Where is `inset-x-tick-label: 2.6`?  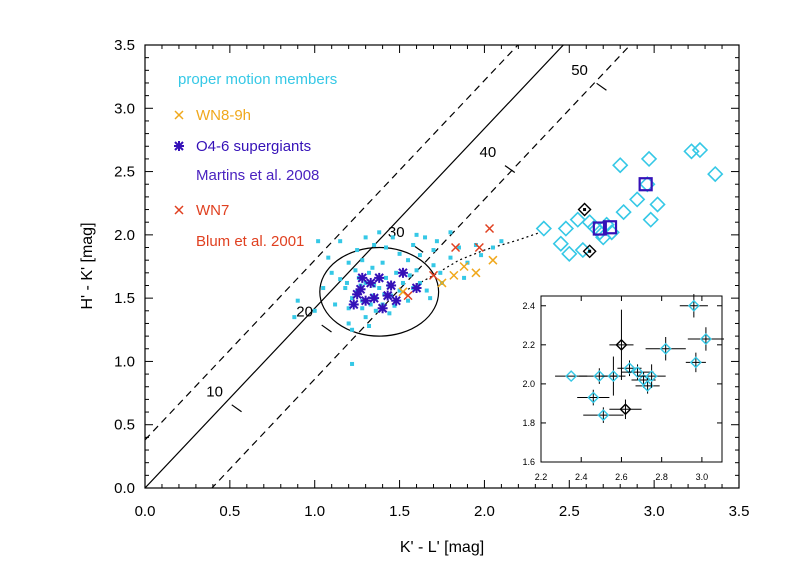
inset-x-tick-label: 2.6 is located at coordinates (621, 477).